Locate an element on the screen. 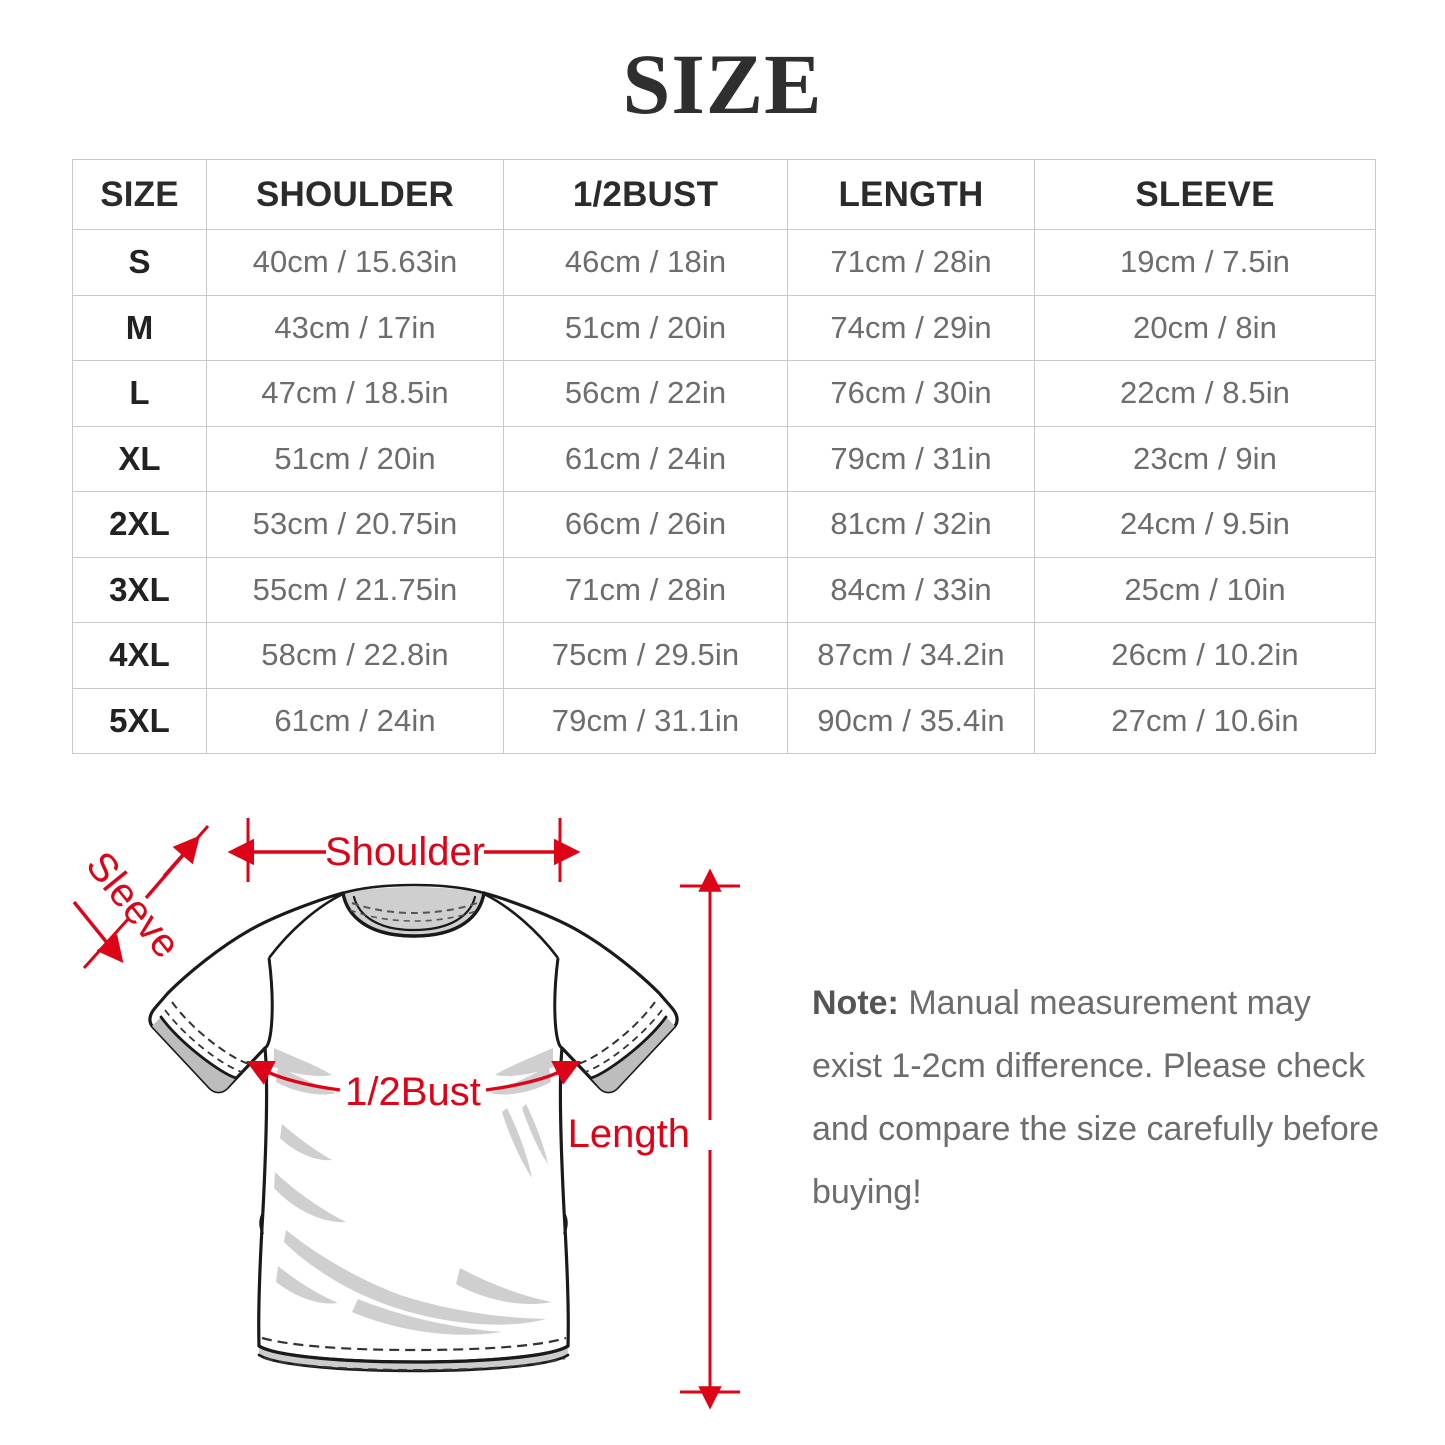 Image resolution: width=1445 pixels, height=1445 pixels. cell-bust: 56cm / 22in is located at coordinates (645, 393).